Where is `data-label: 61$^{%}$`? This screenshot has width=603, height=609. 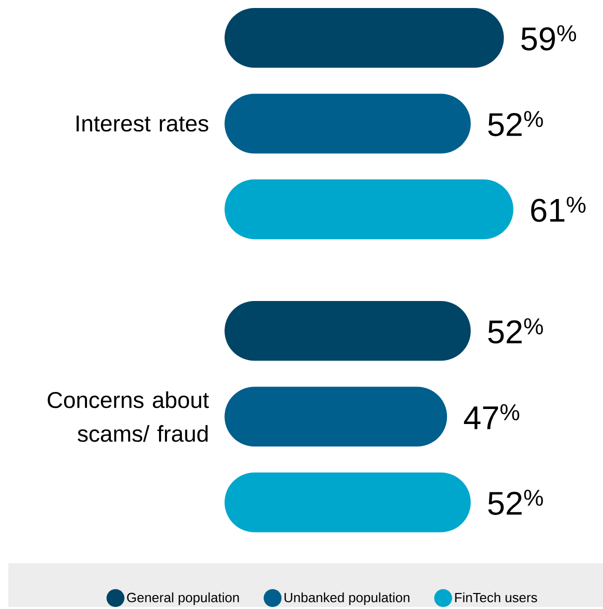
data-label: 61$^{%}$ is located at coordinates (558, 209).